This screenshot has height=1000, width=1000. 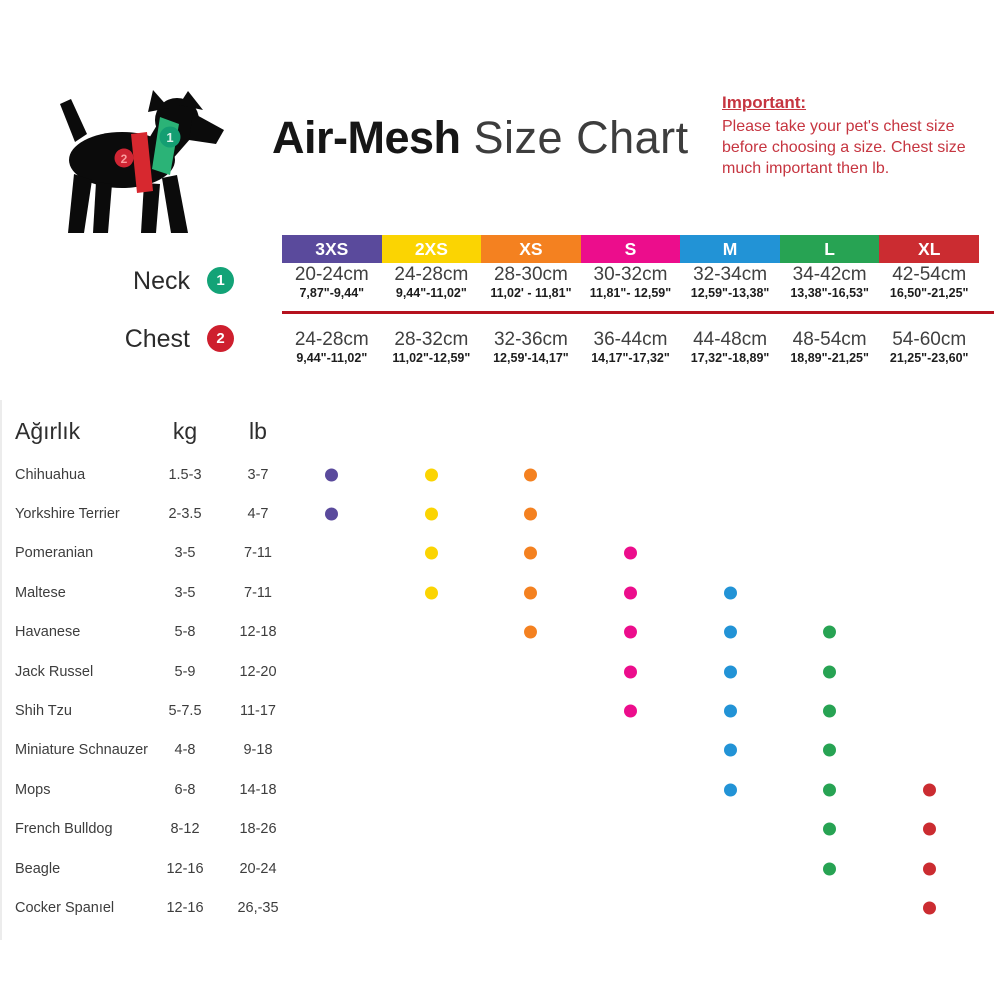 What do you see at coordinates (331, 274) in the screenshot?
I see `neck-cm-value: 20-24cm` at bounding box center [331, 274].